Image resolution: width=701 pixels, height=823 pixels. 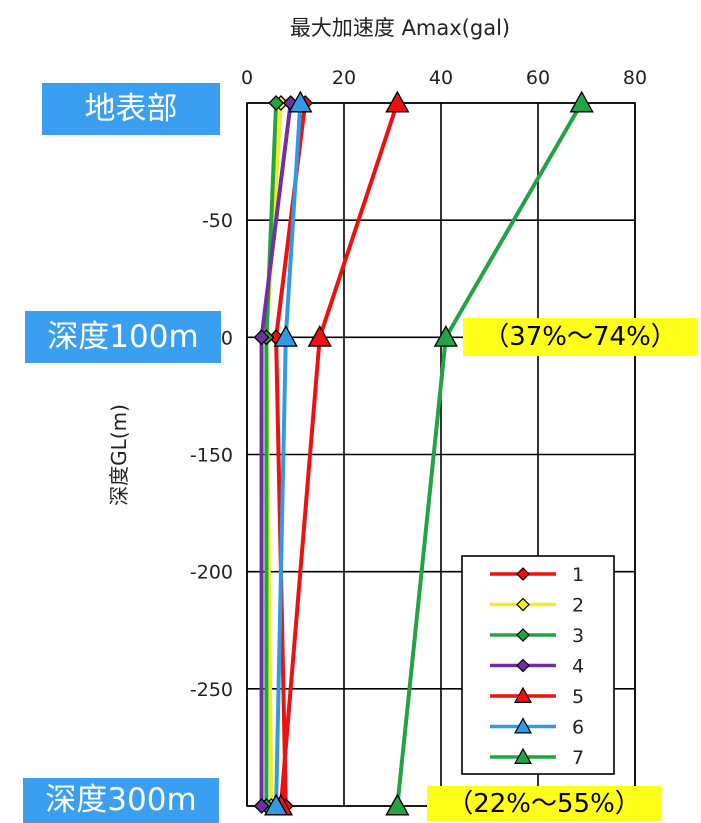 I want to click on chart-title: 最大加速度 Amax(gal), so click(x=400, y=28).